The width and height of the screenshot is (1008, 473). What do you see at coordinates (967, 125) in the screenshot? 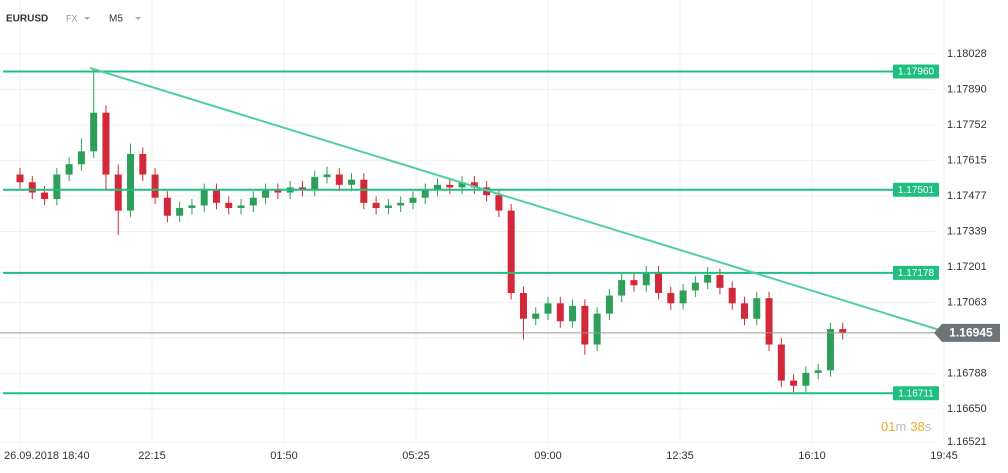
I see `y-tick-label: 1.17752` at bounding box center [967, 125].